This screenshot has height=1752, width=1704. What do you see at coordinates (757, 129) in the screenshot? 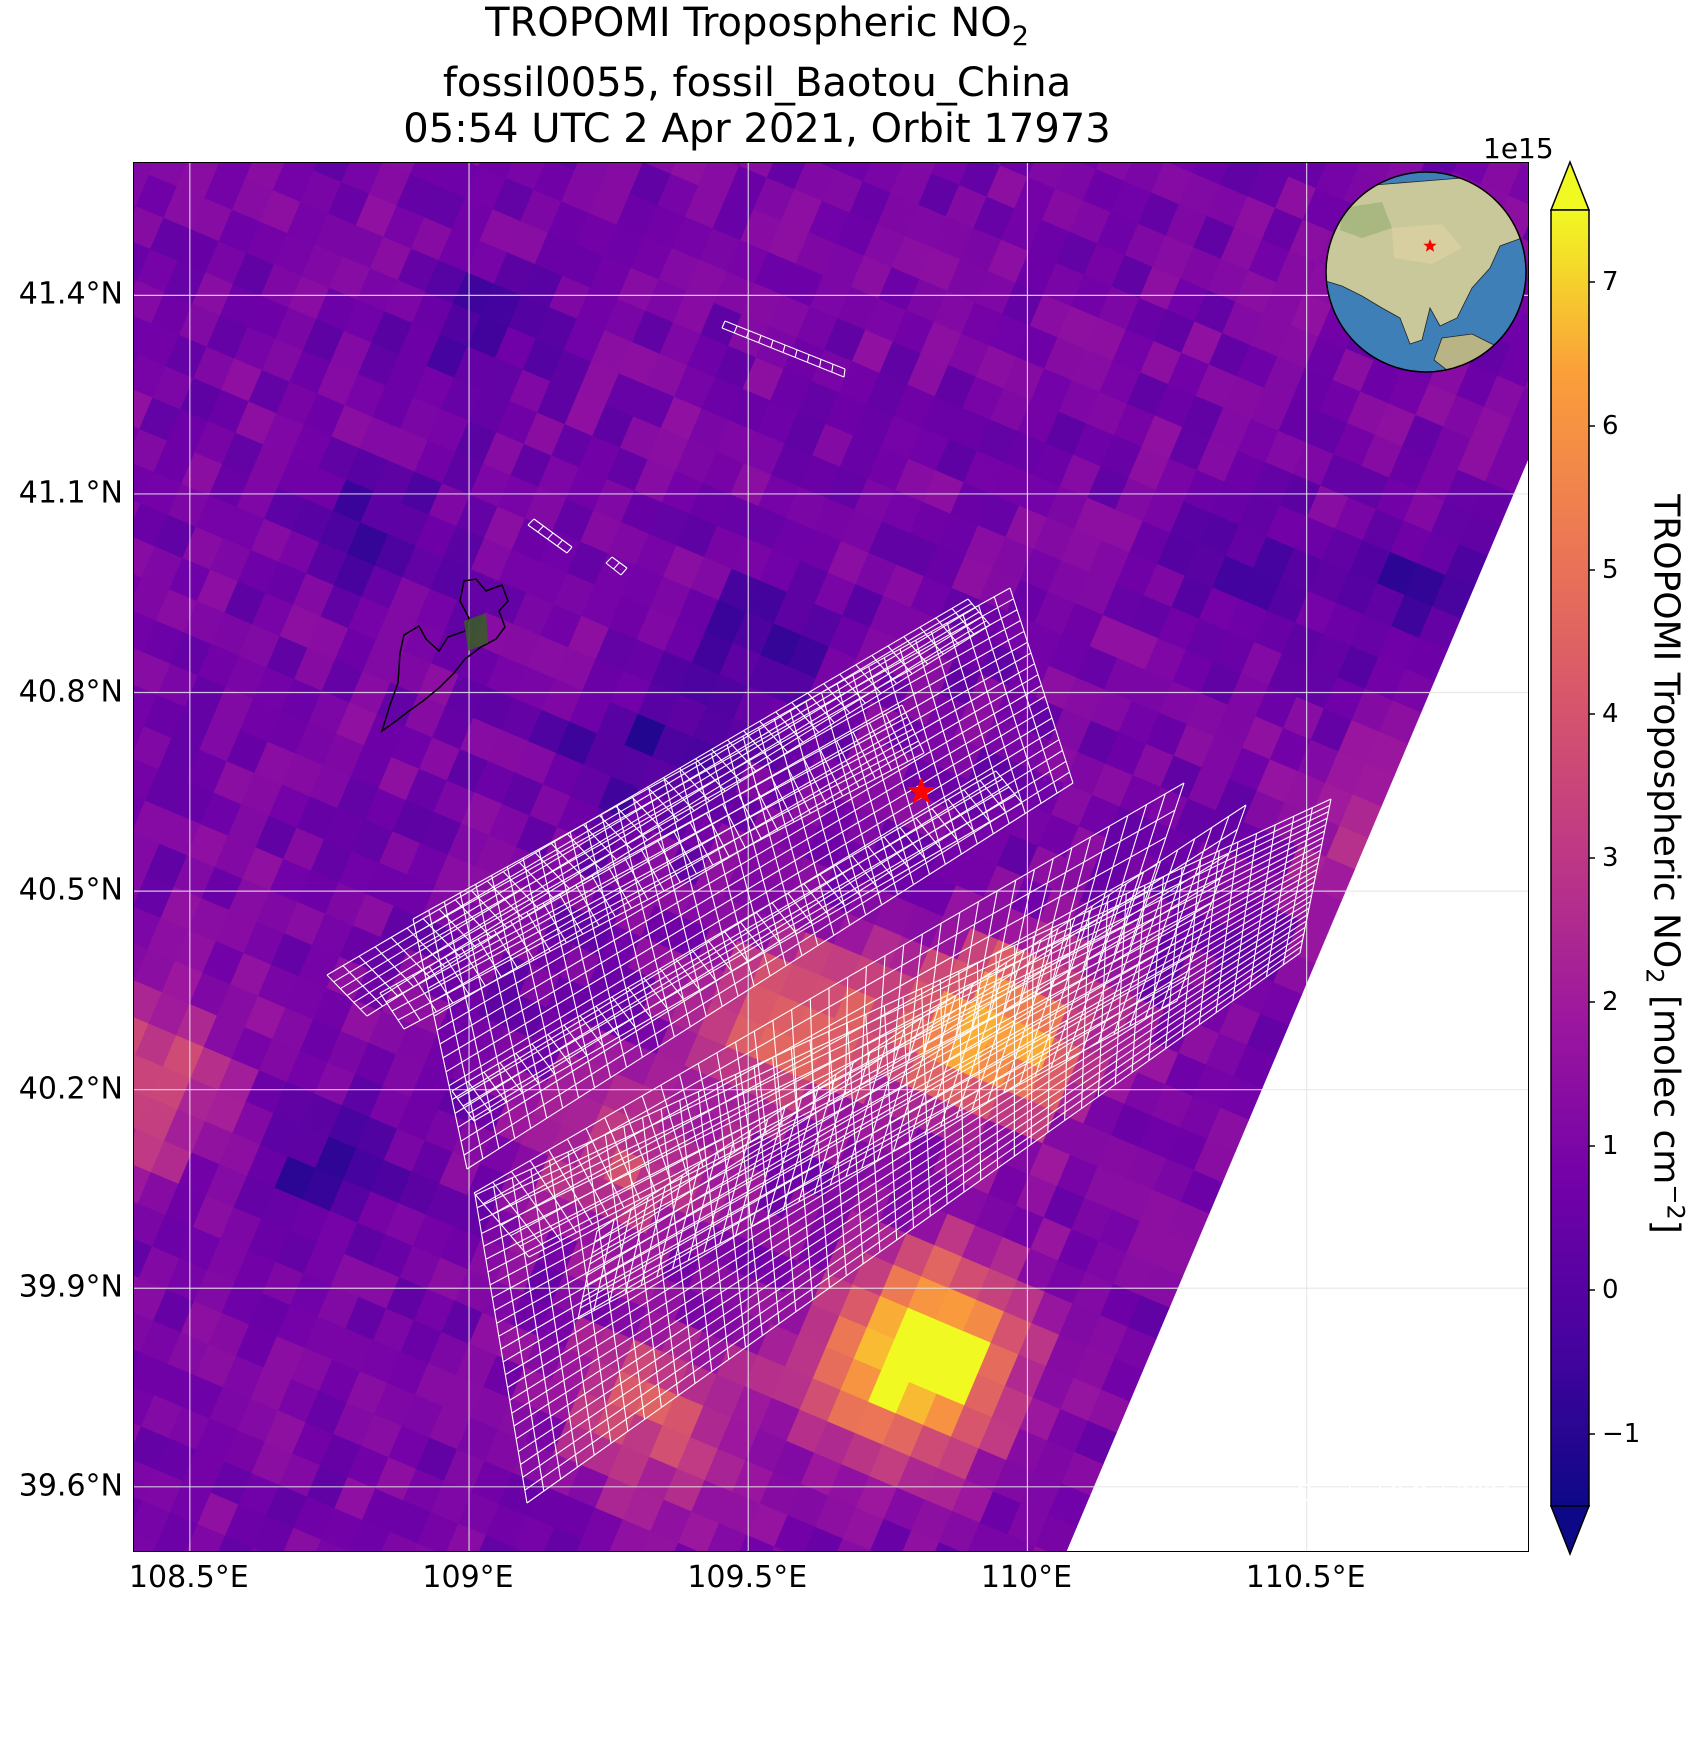
I see `title-line-3: 05:54 UTC 2 Apr 2021, Orbit 17973` at bounding box center [757, 129].